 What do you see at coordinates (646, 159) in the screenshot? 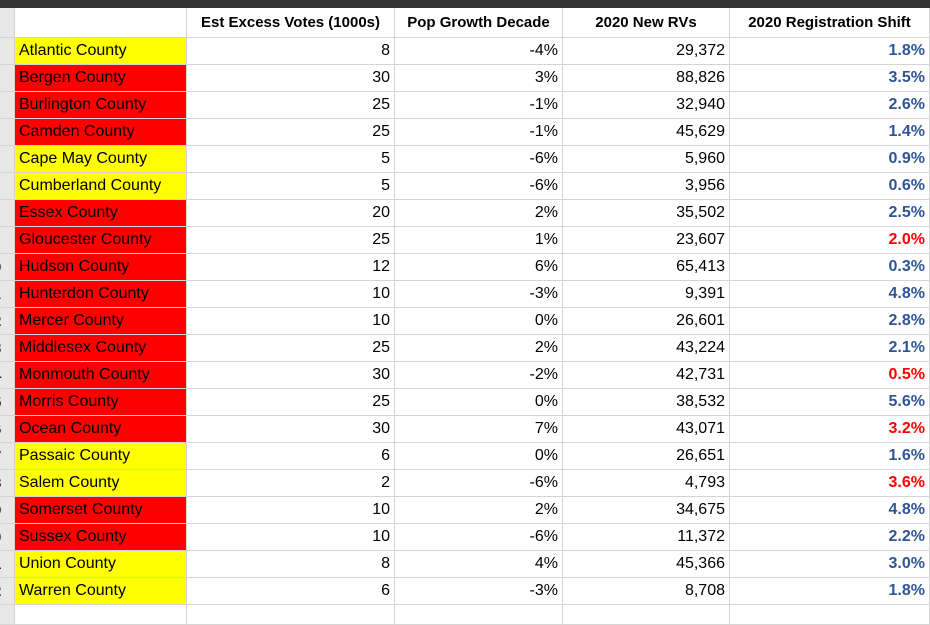
I see `new-rvs-cell: 5,960` at bounding box center [646, 159].